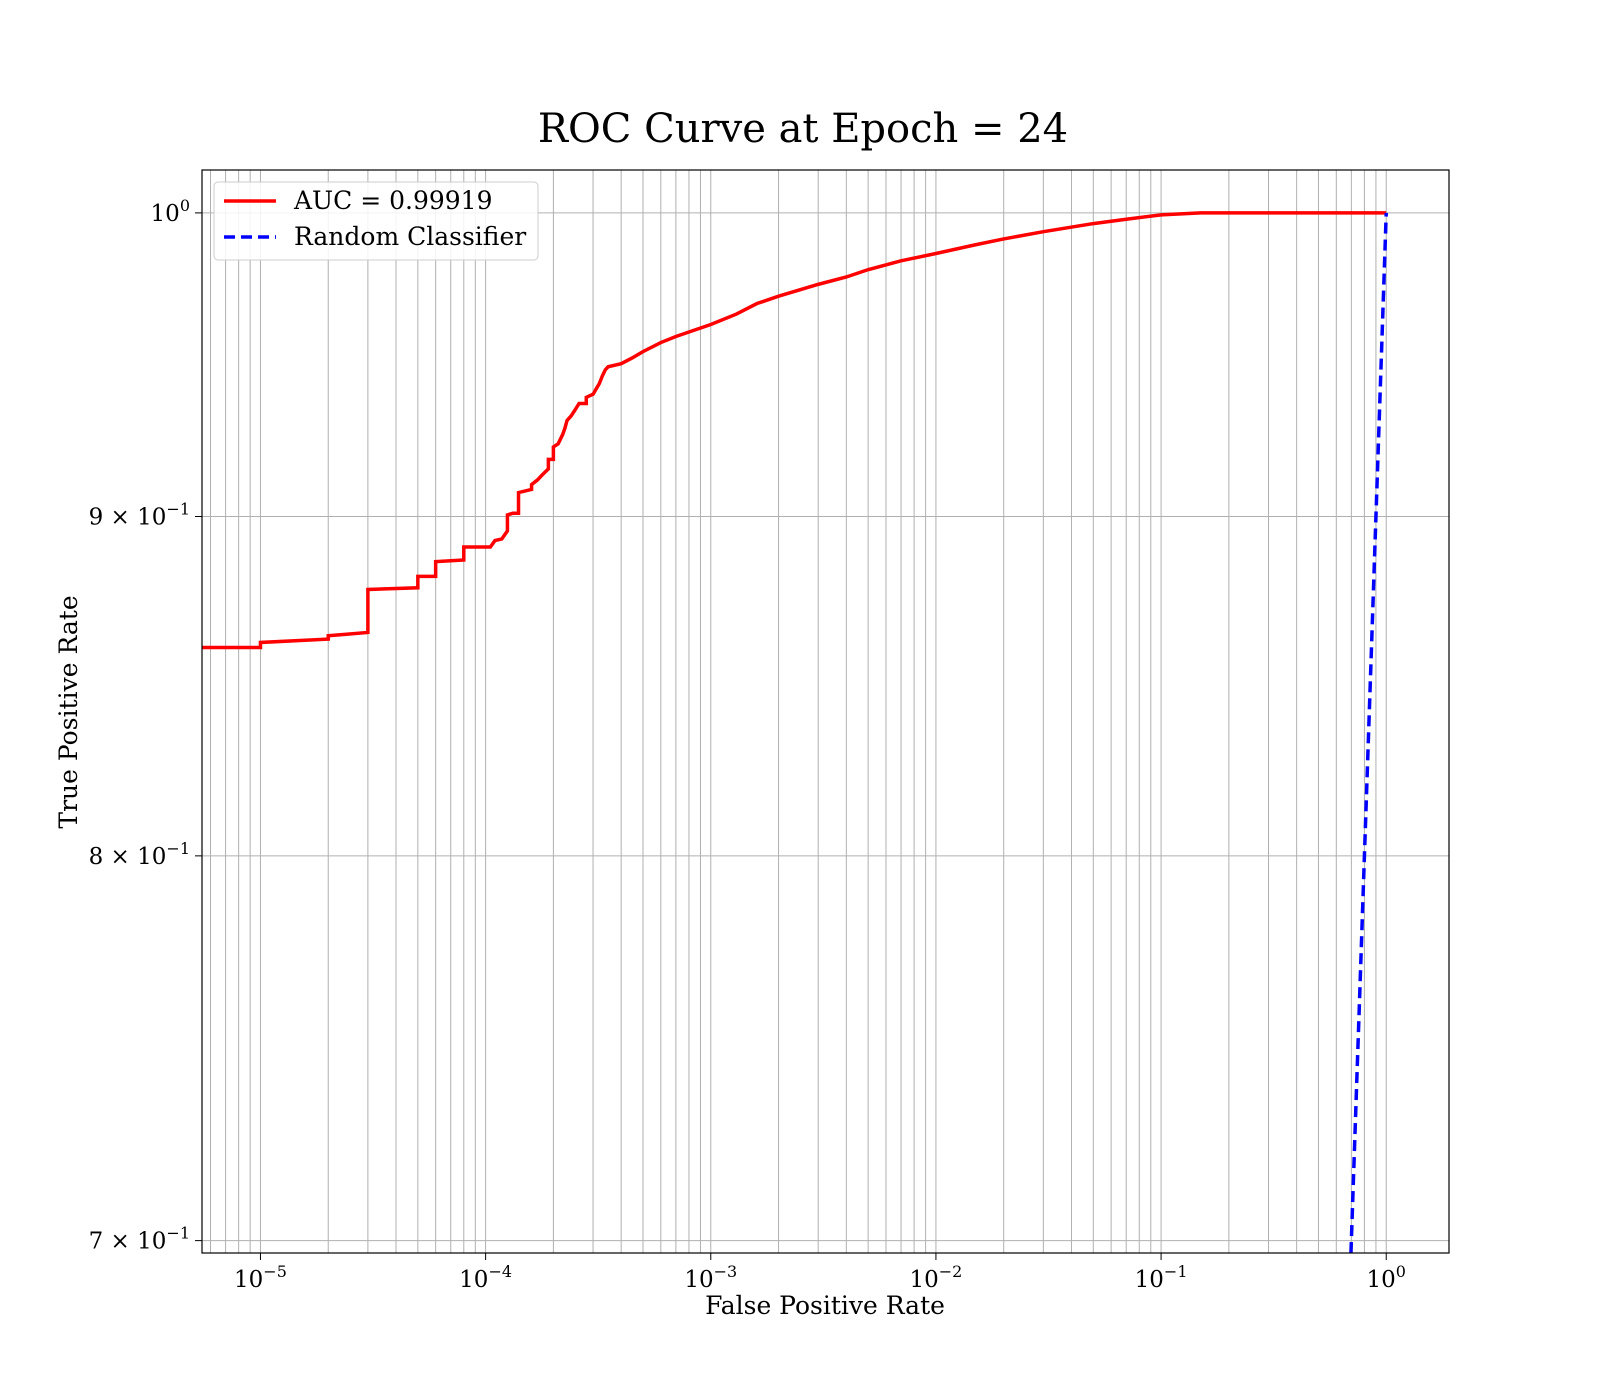  I want to click on y-axis-label: True Positive Rate, so click(68, 711).